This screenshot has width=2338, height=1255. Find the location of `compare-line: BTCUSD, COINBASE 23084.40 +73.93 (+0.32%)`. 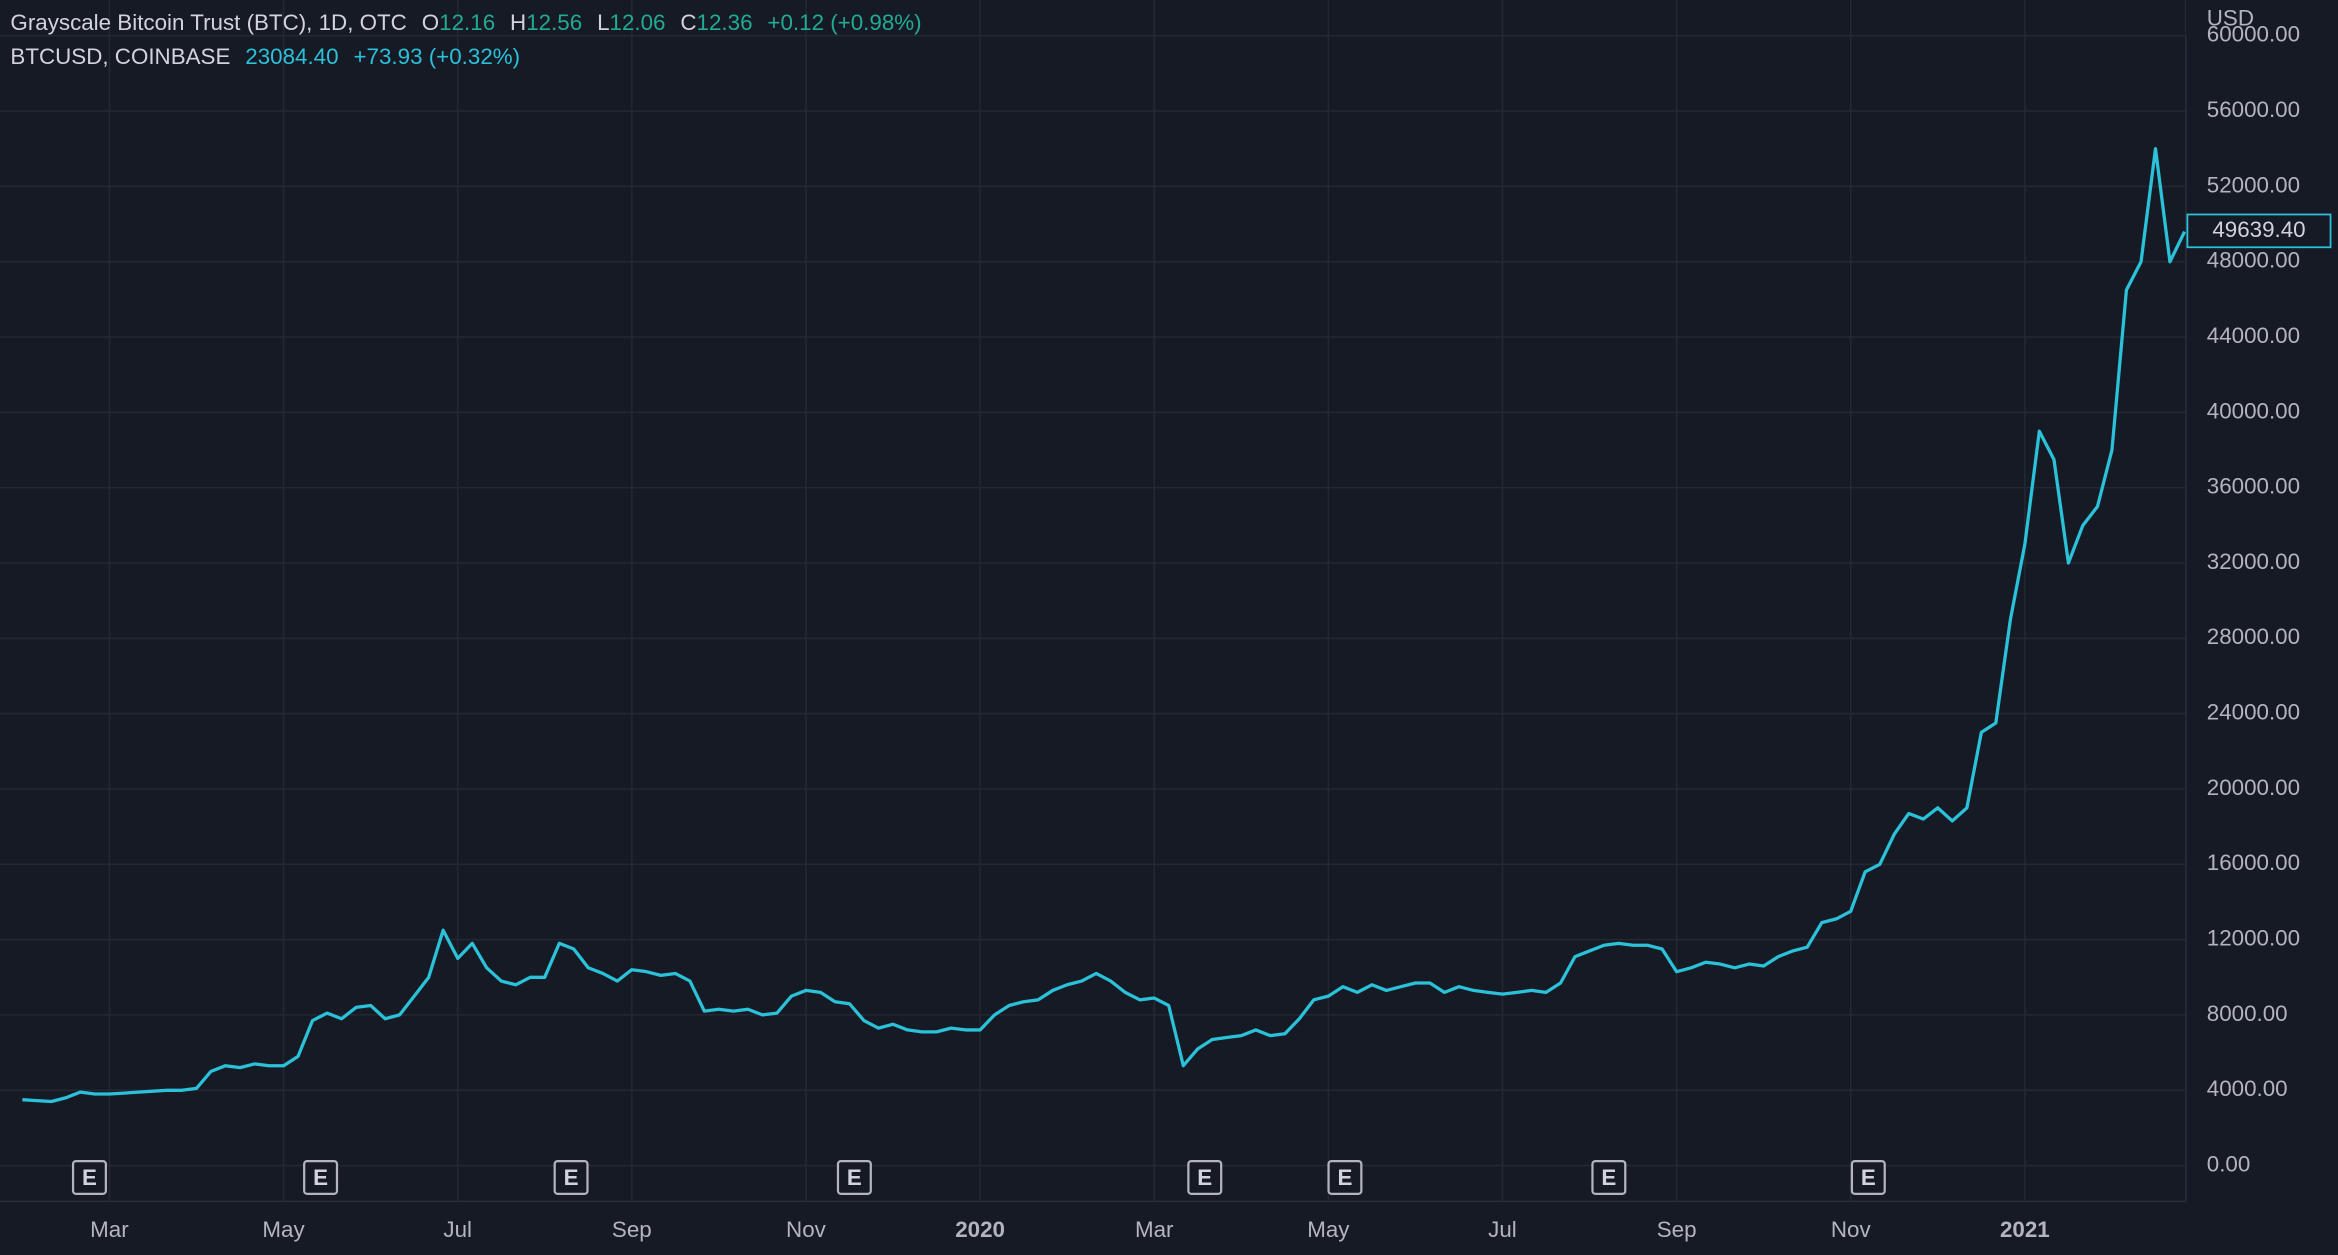

compare-line: BTCUSD, COINBASE 23084.40 +73.93 (+0.32%) is located at coordinates (265, 56).